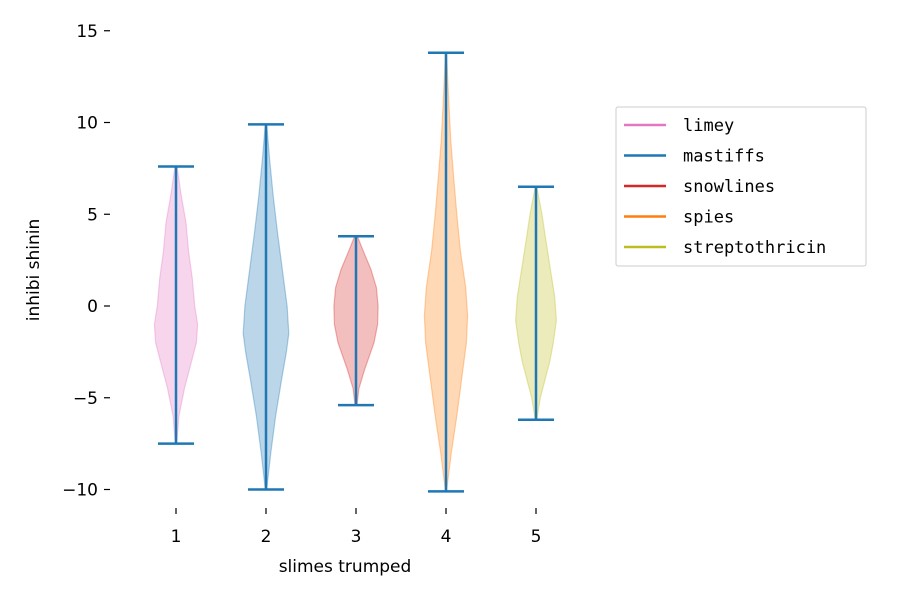 Image resolution: width=900 pixels, height=600 pixels. Describe the element at coordinates (356, 537) in the screenshot. I see `x-tick-label: 3` at that location.